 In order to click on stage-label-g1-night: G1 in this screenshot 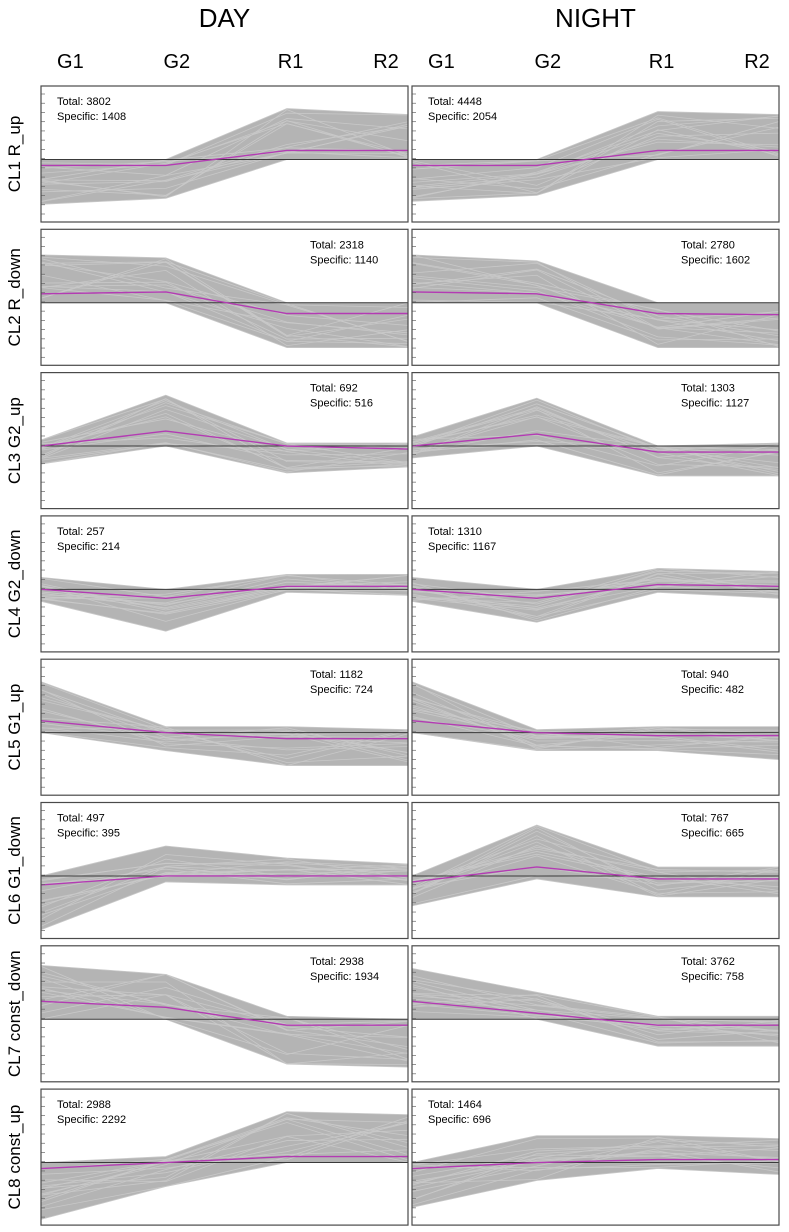, I will do `click(441, 62)`.